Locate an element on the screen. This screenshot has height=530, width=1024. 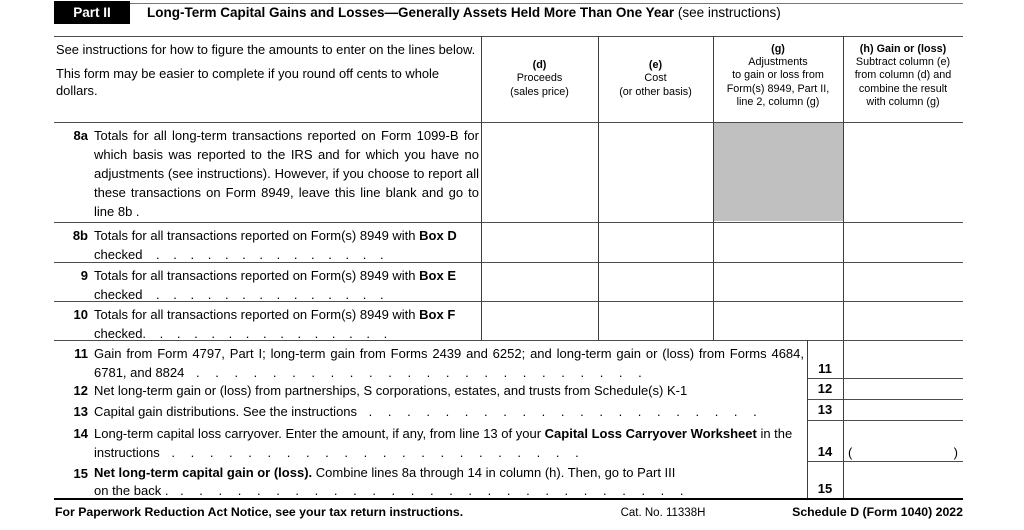
col-d-left-border is located at coordinates (481, 188).